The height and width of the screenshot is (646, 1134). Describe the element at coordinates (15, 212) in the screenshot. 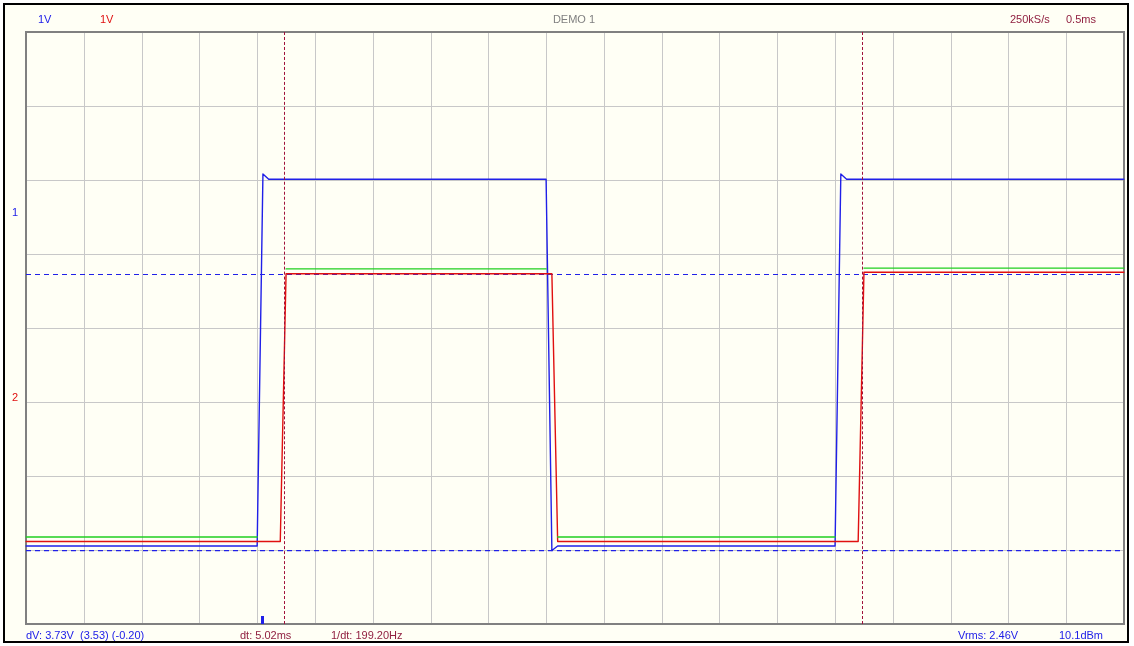

I see `text: 1` at that location.